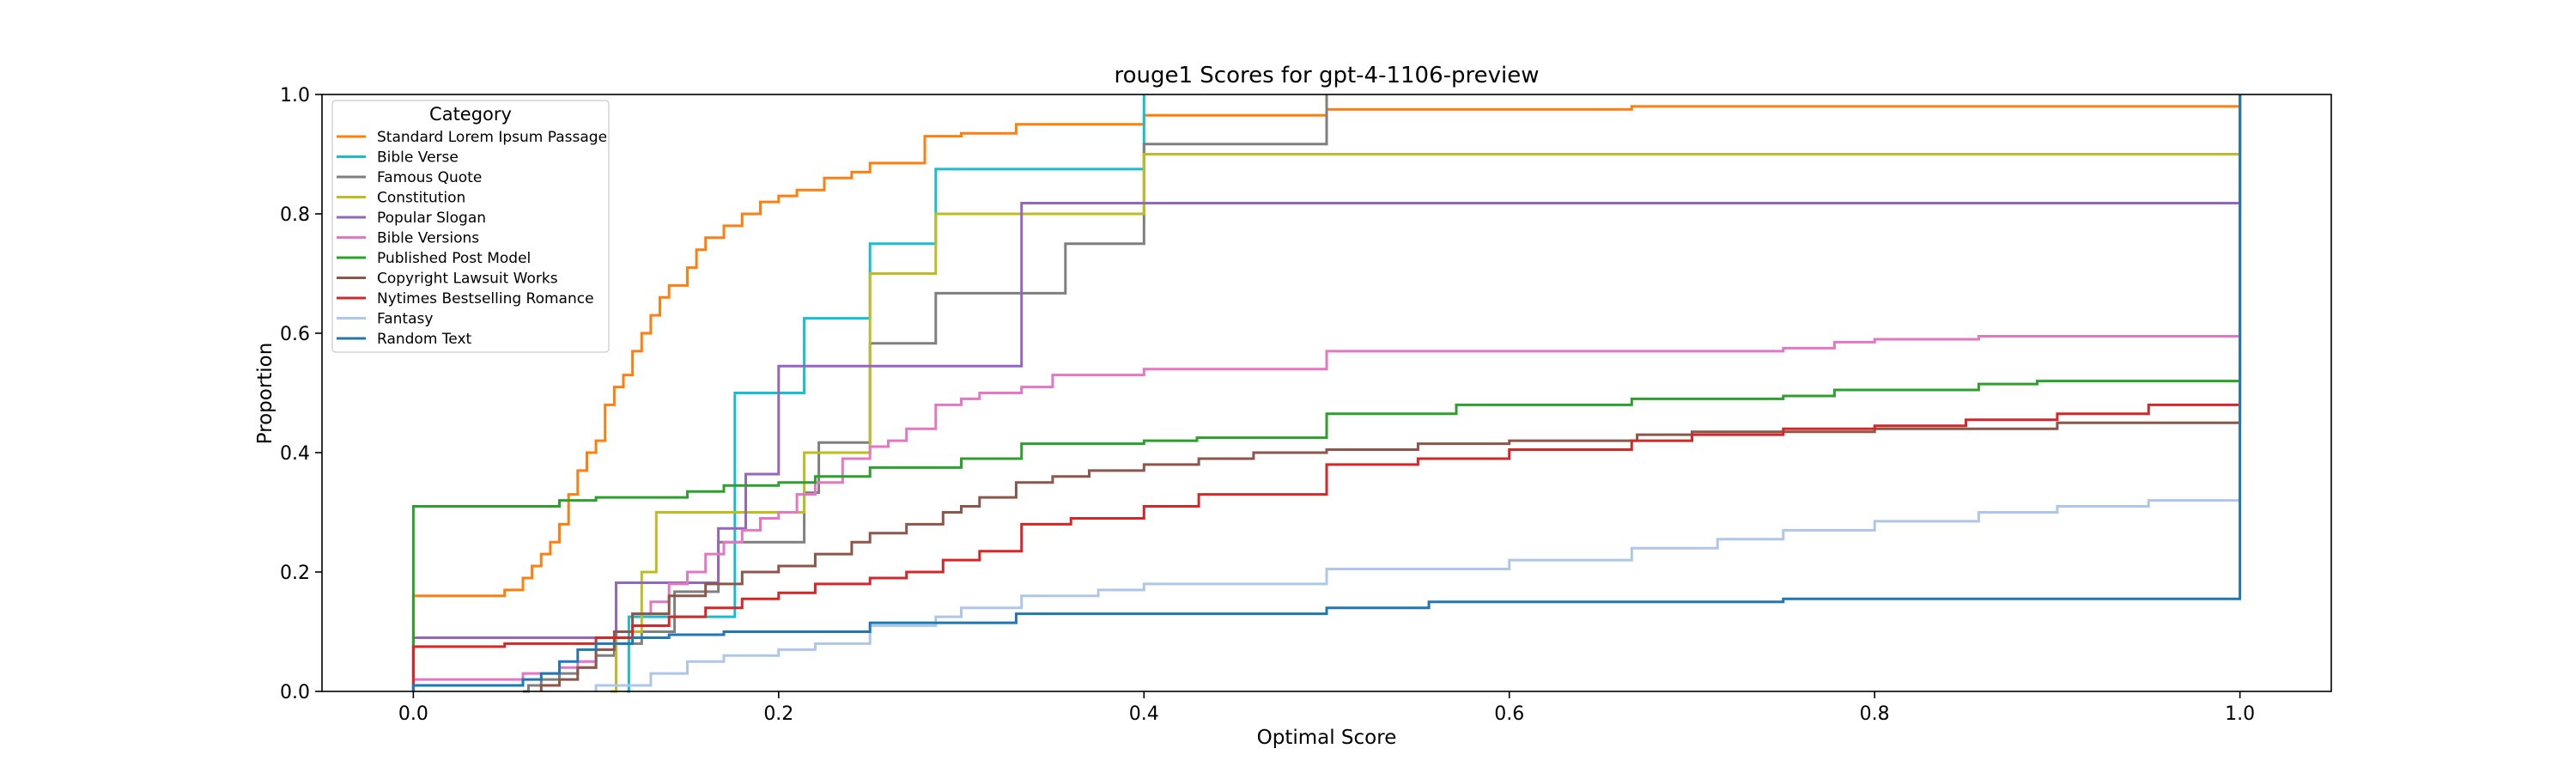 This screenshot has height=773, width=2576. Describe the element at coordinates (428, 239) in the screenshot. I see `legend-label: Bible Versions` at that location.